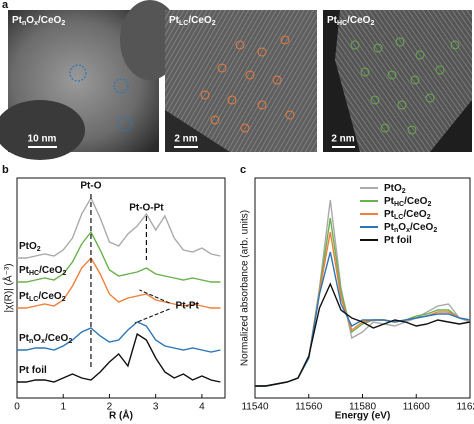 This screenshot has width=474, height=424. Describe the element at coordinates (42, 271) in the screenshot. I see `series-label: PtHC/CeO2` at that location.